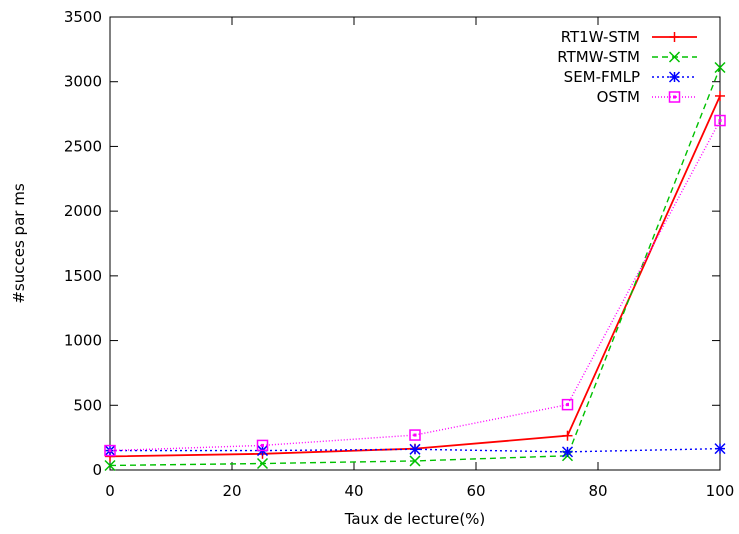 This screenshot has height=534, width=739. What do you see at coordinates (353, 491) in the screenshot?
I see `x-tick-label: 40` at bounding box center [353, 491].